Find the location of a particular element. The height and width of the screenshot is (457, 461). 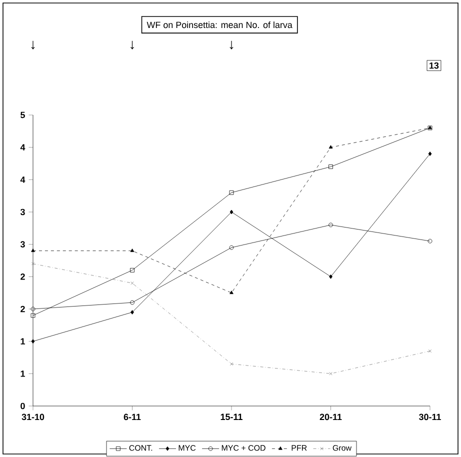

x-tick-label: 20-11 is located at coordinates (331, 417).